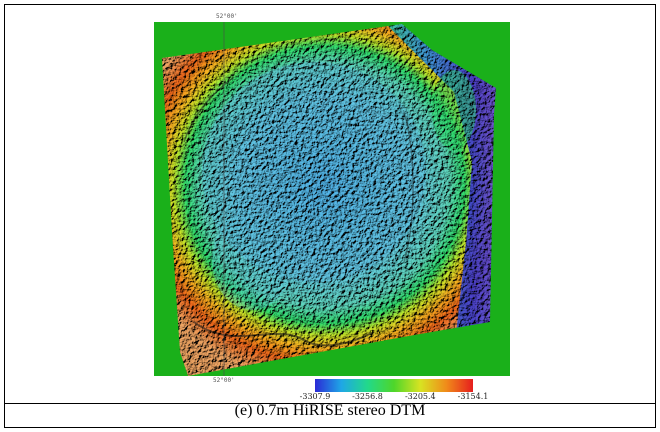 The height and width of the screenshot is (432, 660). I want to click on figure-caption: (e) 0.7m HiRISE stereo DTM, so click(330, 410).